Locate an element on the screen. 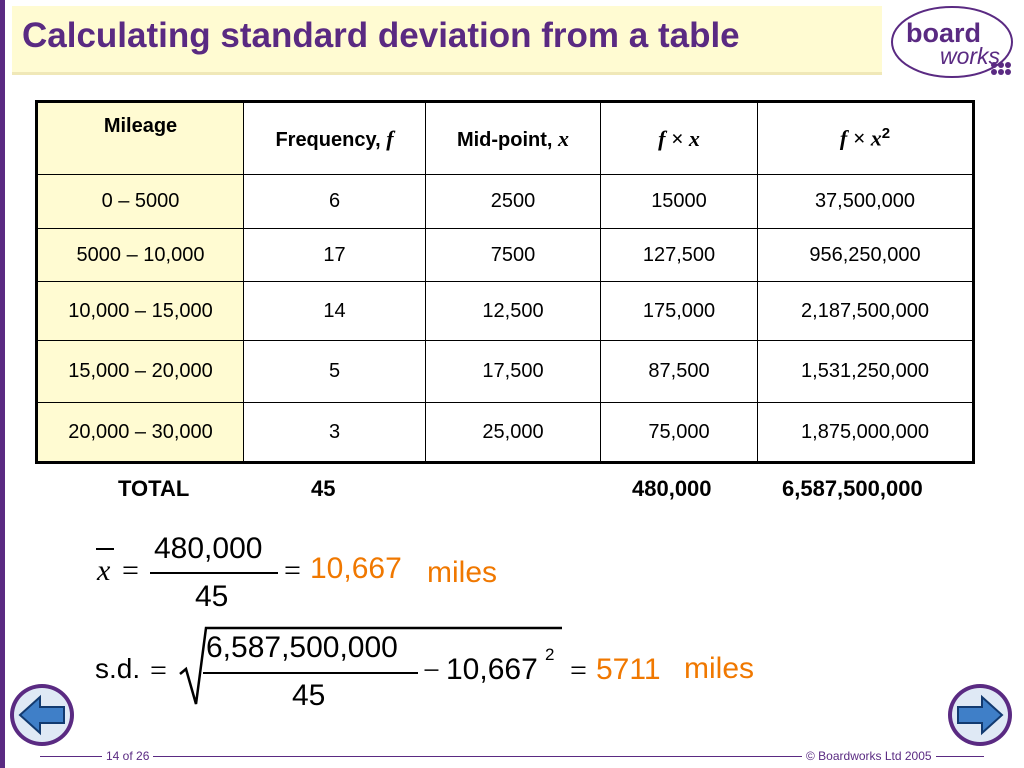 Image resolution: width=1024 pixels, height=768 pixels. cell-range: 5000 – 10,000 is located at coordinates (140, 255).